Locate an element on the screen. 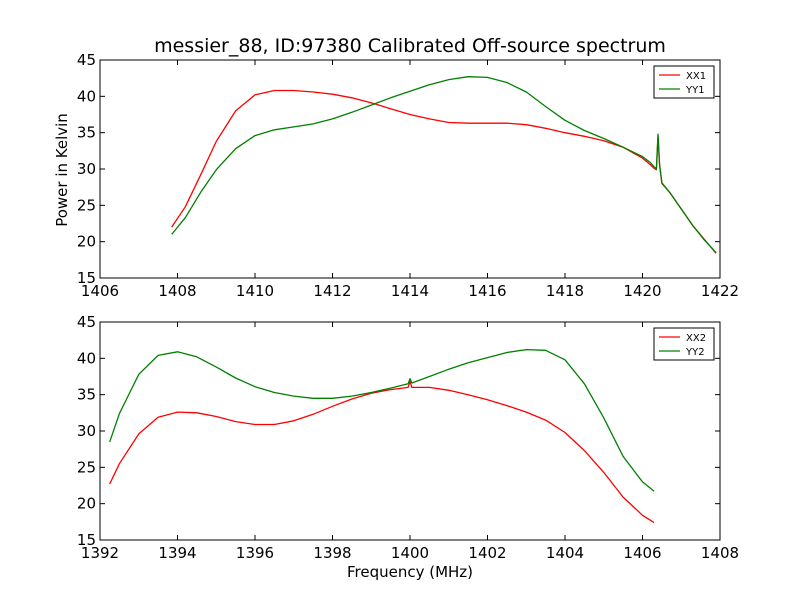  legend-label: YY1 is located at coordinates (695, 90).